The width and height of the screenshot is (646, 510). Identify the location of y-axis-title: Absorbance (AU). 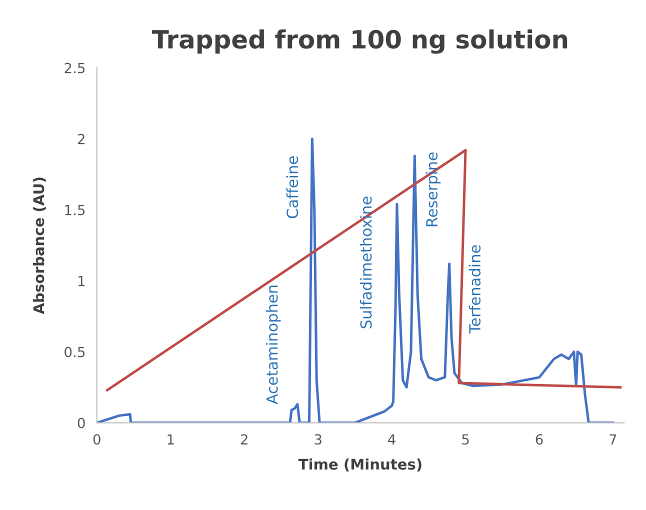
(39, 246).